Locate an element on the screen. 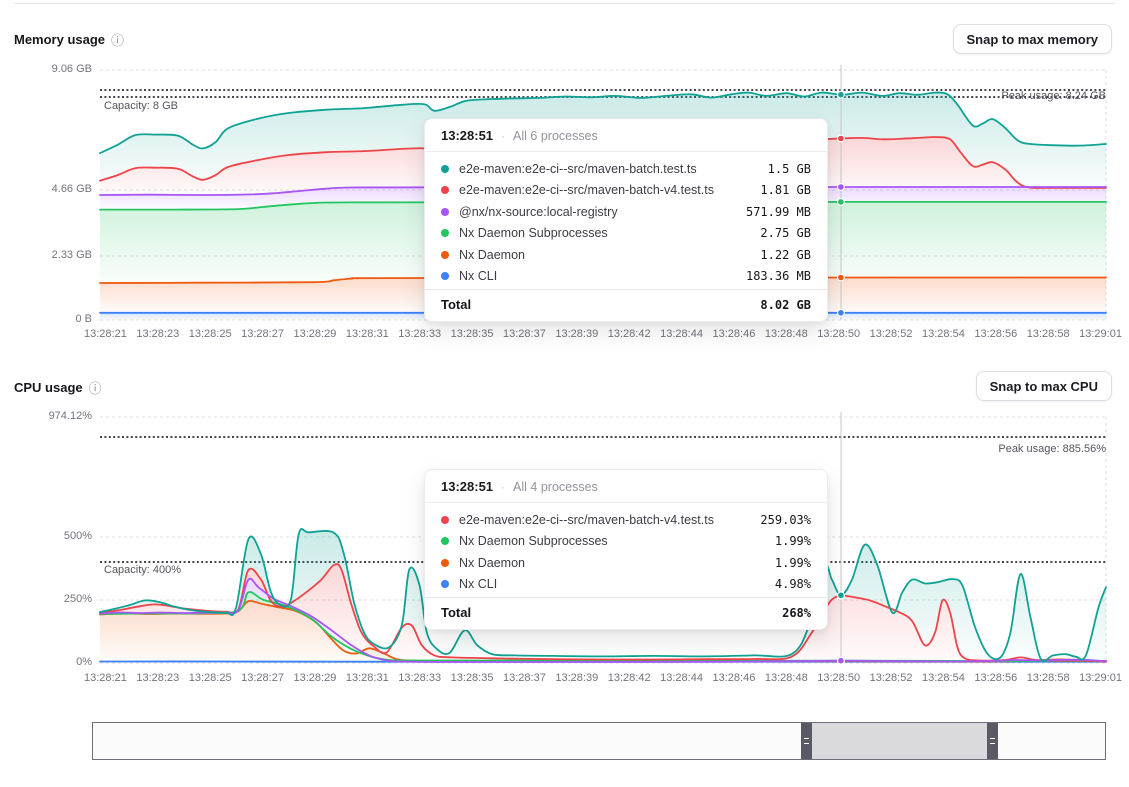  tooltip-header: 13:28:51 · All 6 processes is located at coordinates (626, 135).